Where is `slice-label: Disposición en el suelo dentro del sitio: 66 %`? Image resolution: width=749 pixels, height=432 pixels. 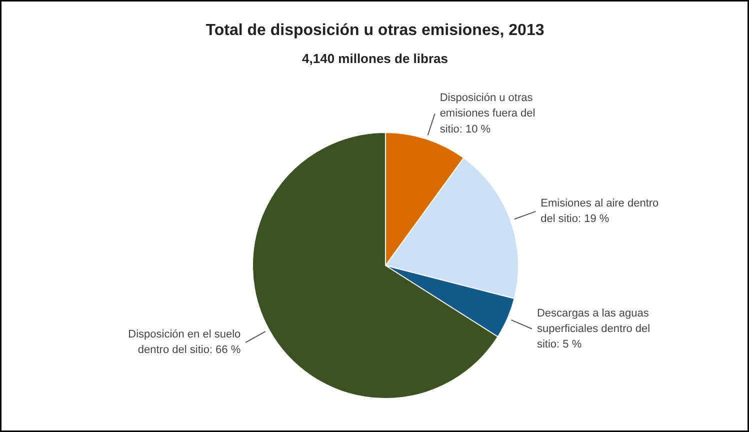 slice-label: Disposición en el suelo dentro del sitio: 66 % is located at coordinates (184, 342).